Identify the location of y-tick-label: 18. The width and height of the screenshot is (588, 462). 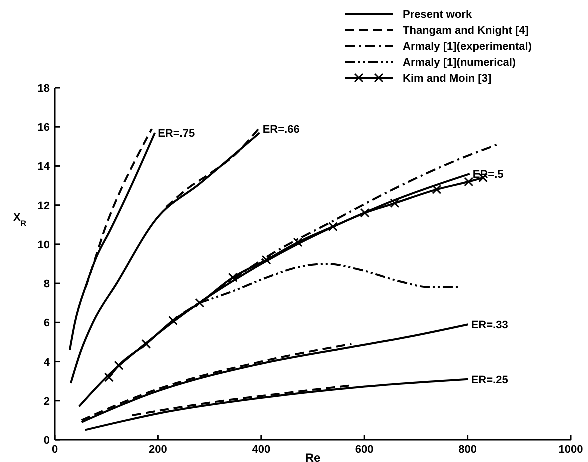
(44, 89).